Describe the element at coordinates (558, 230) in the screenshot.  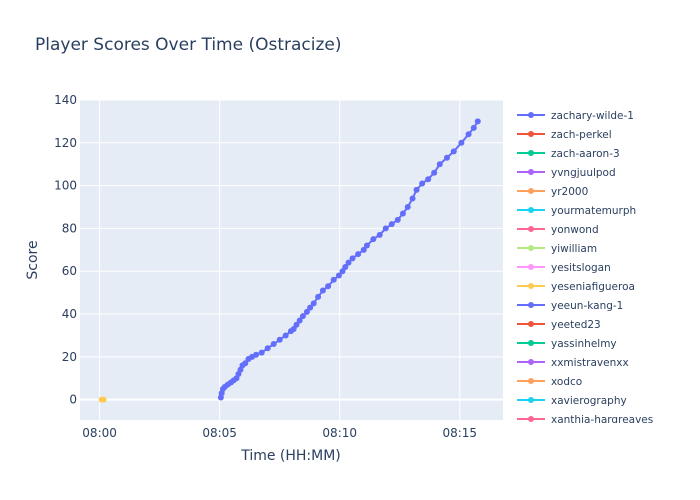
I see `legend-item: yonwond` at that location.